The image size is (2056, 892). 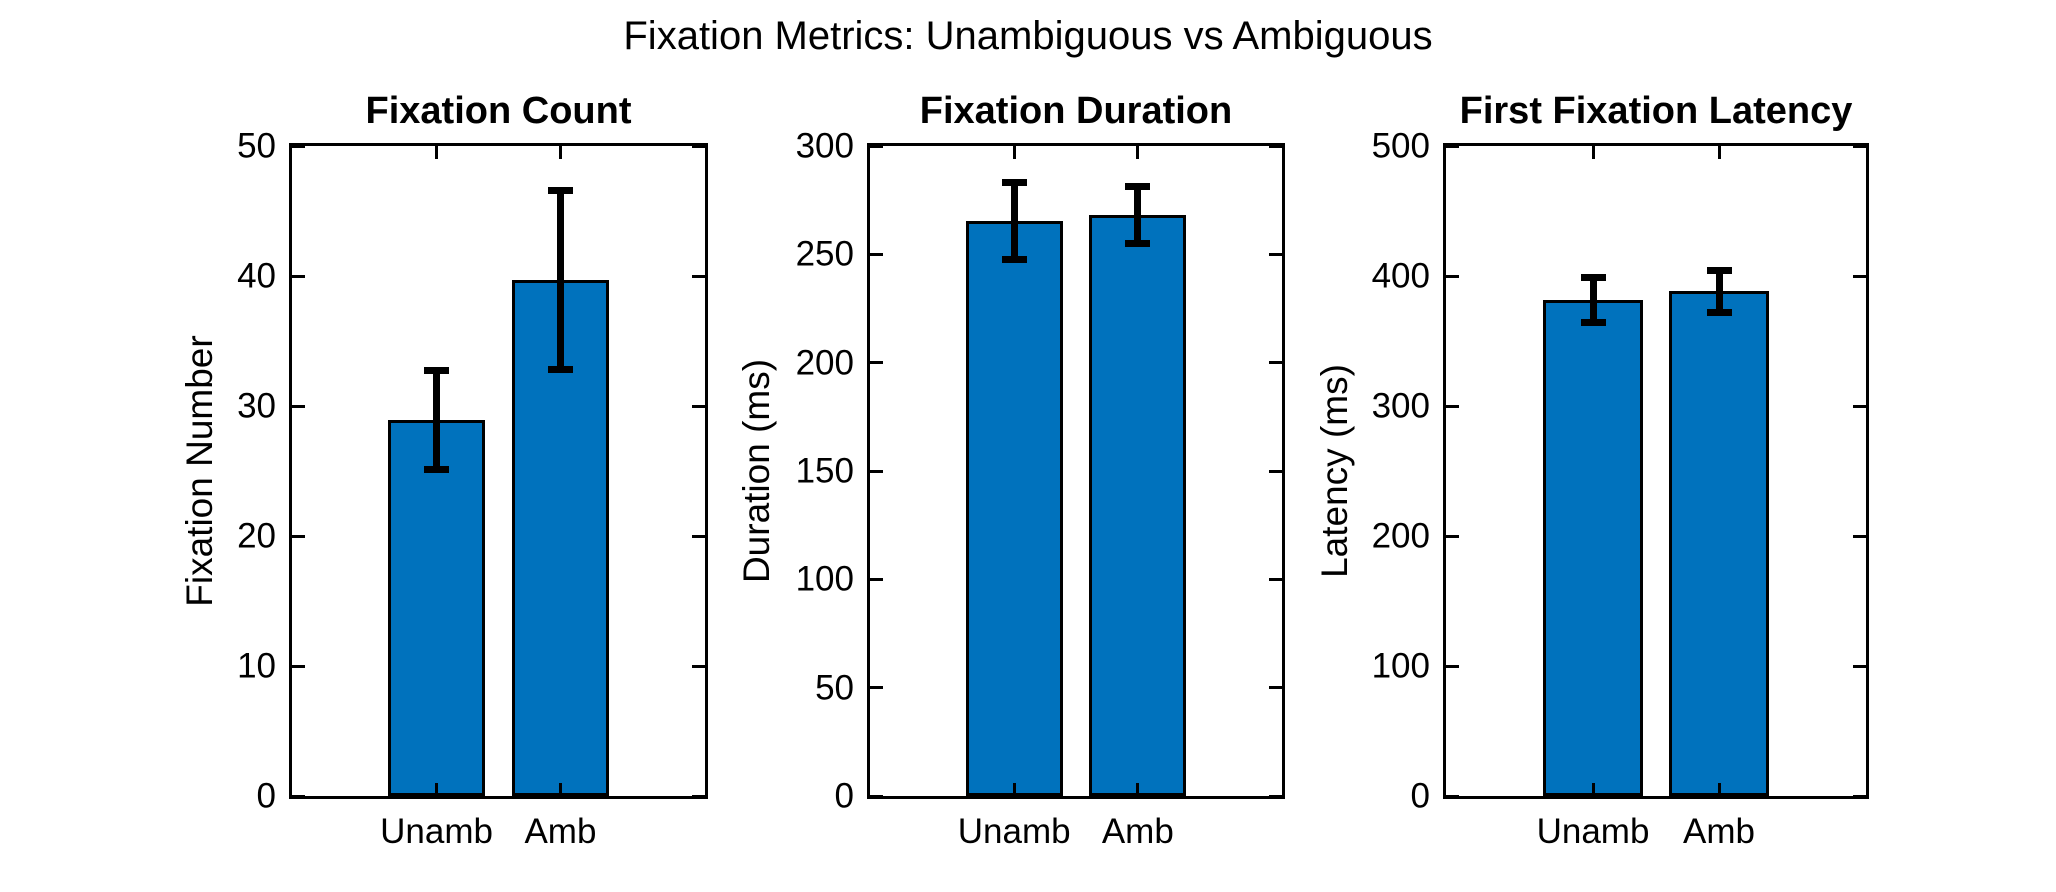 What do you see at coordinates (1076, 111) in the screenshot?
I see `subplot-title-fixation-duration: Fixation Duration` at bounding box center [1076, 111].